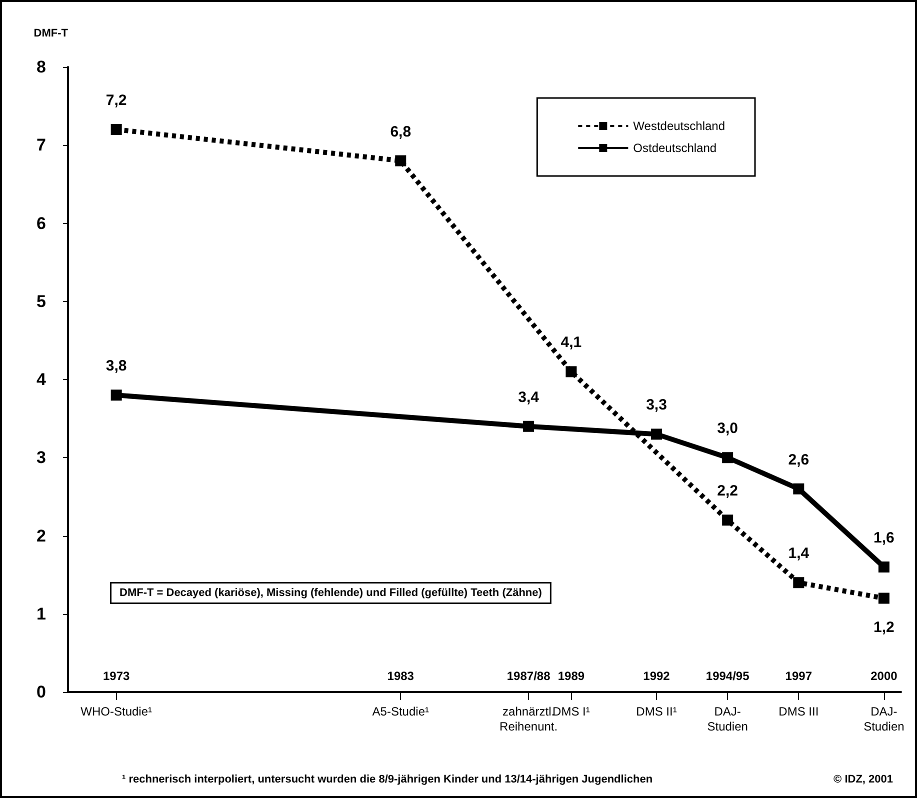  Describe the element at coordinates (864, 780) in the screenshot. I see `text: © IDZ, 2001` at that location.